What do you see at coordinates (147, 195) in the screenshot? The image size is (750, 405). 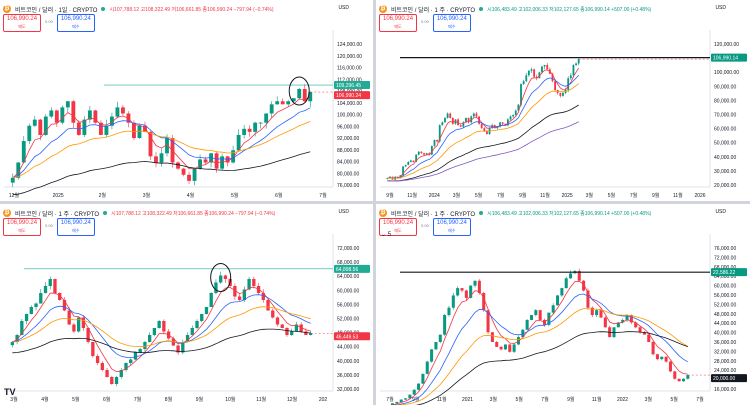 I see `x-tick-label: 3월` at bounding box center [147, 195].